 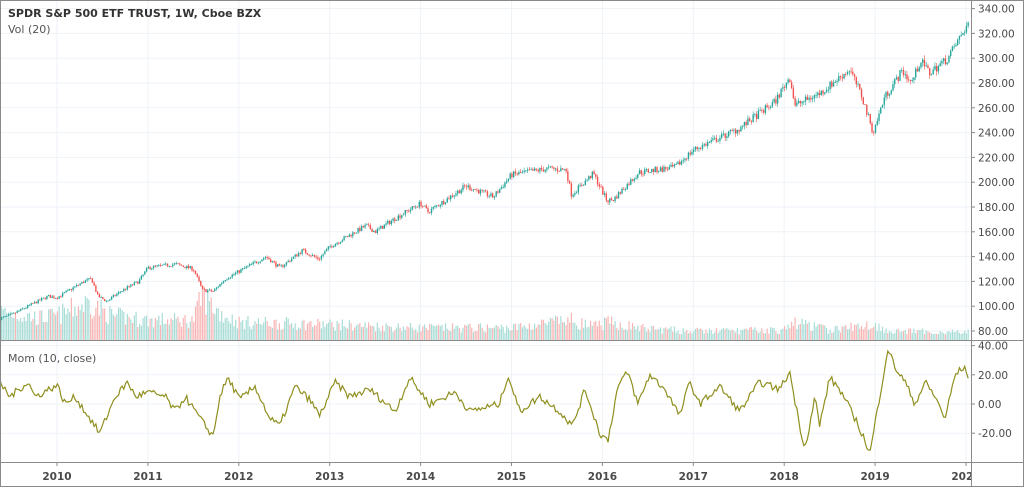 What do you see at coordinates (991, 391) in the screenshot?
I see `momentum-axis: 40.00 20.00 0.00 -20.00` at bounding box center [991, 391].